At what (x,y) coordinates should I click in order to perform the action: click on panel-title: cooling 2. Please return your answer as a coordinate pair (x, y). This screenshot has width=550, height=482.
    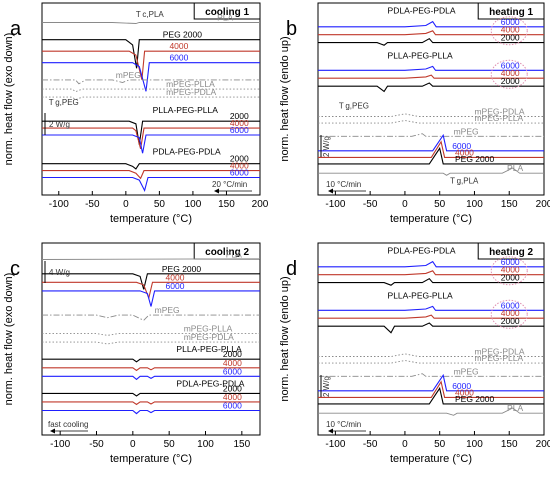
    Looking at the image, I should click on (227, 252).